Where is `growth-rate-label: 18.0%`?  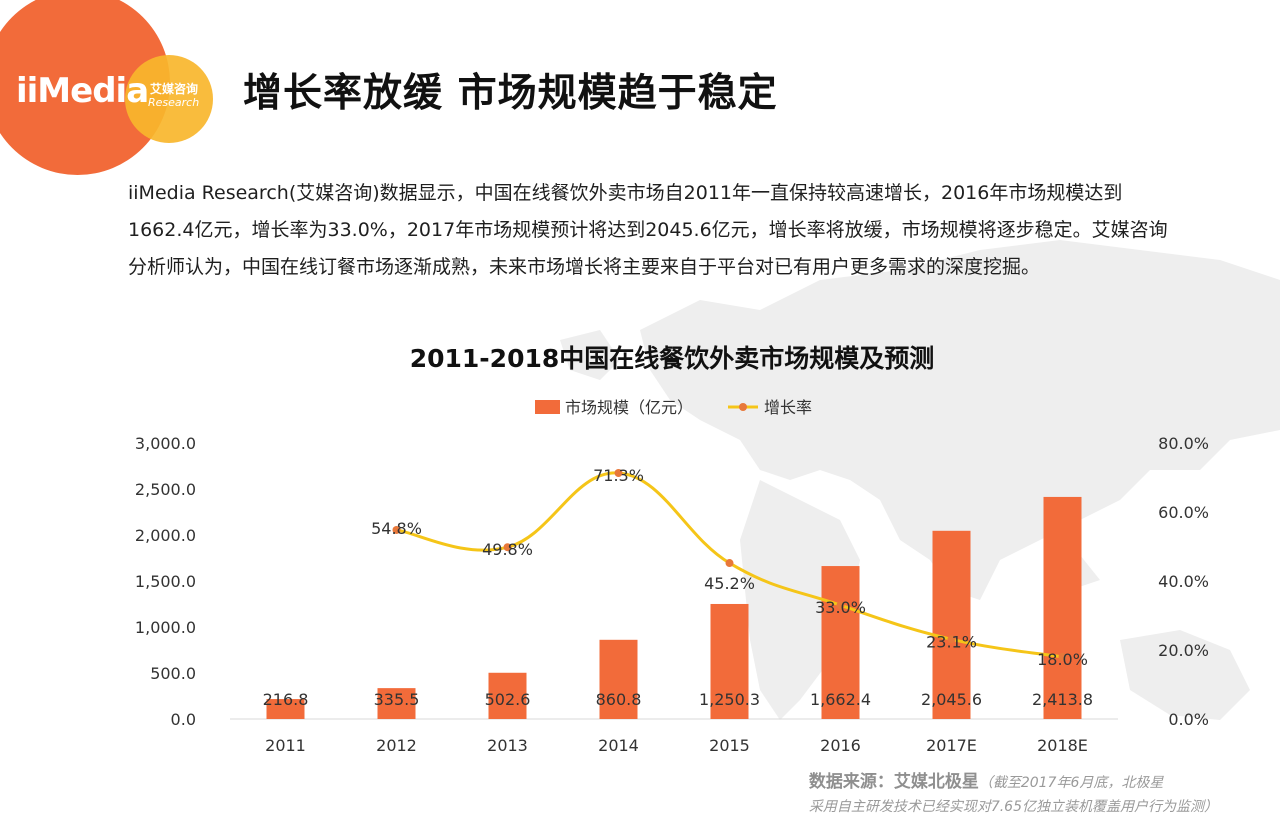 growth-rate-label: 18.0% is located at coordinates (1062, 659).